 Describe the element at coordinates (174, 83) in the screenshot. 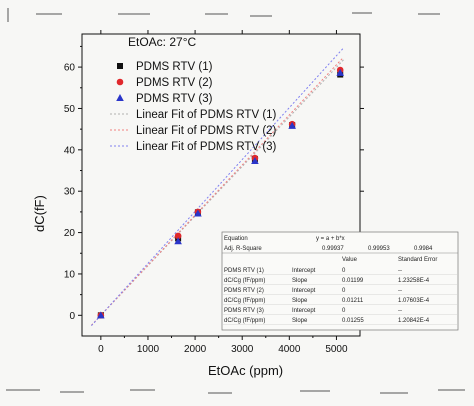

I see `legend-label-2: PDMS RTV (2)` at that location.